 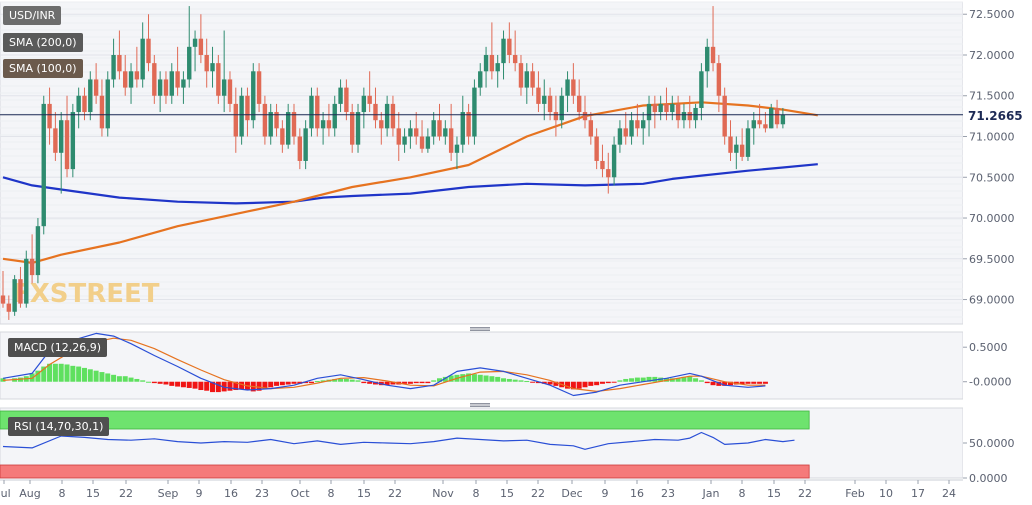 I want to click on rsi-legend: RSI (14,70,30,1), so click(x=59, y=426).